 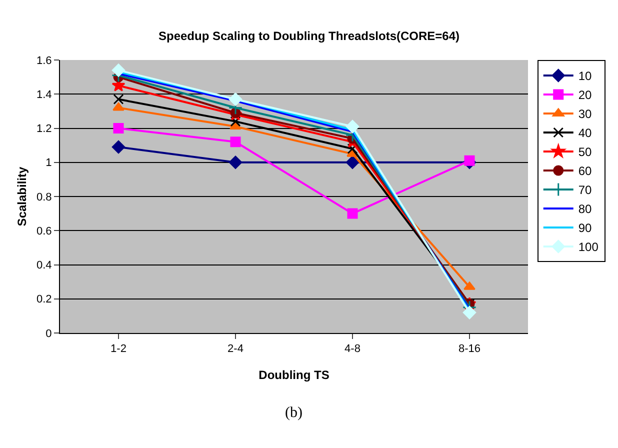 What do you see at coordinates (585, 95) in the screenshot?
I see `legend-label: 20` at bounding box center [585, 95].